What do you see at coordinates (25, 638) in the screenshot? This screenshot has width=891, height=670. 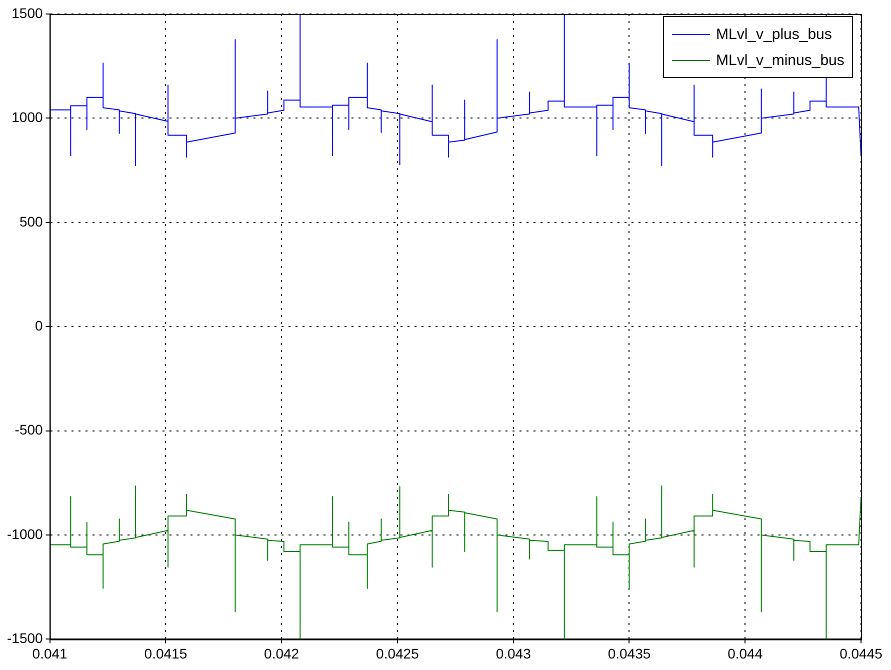 I see `y-tick-label: -1500` at bounding box center [25, 638].